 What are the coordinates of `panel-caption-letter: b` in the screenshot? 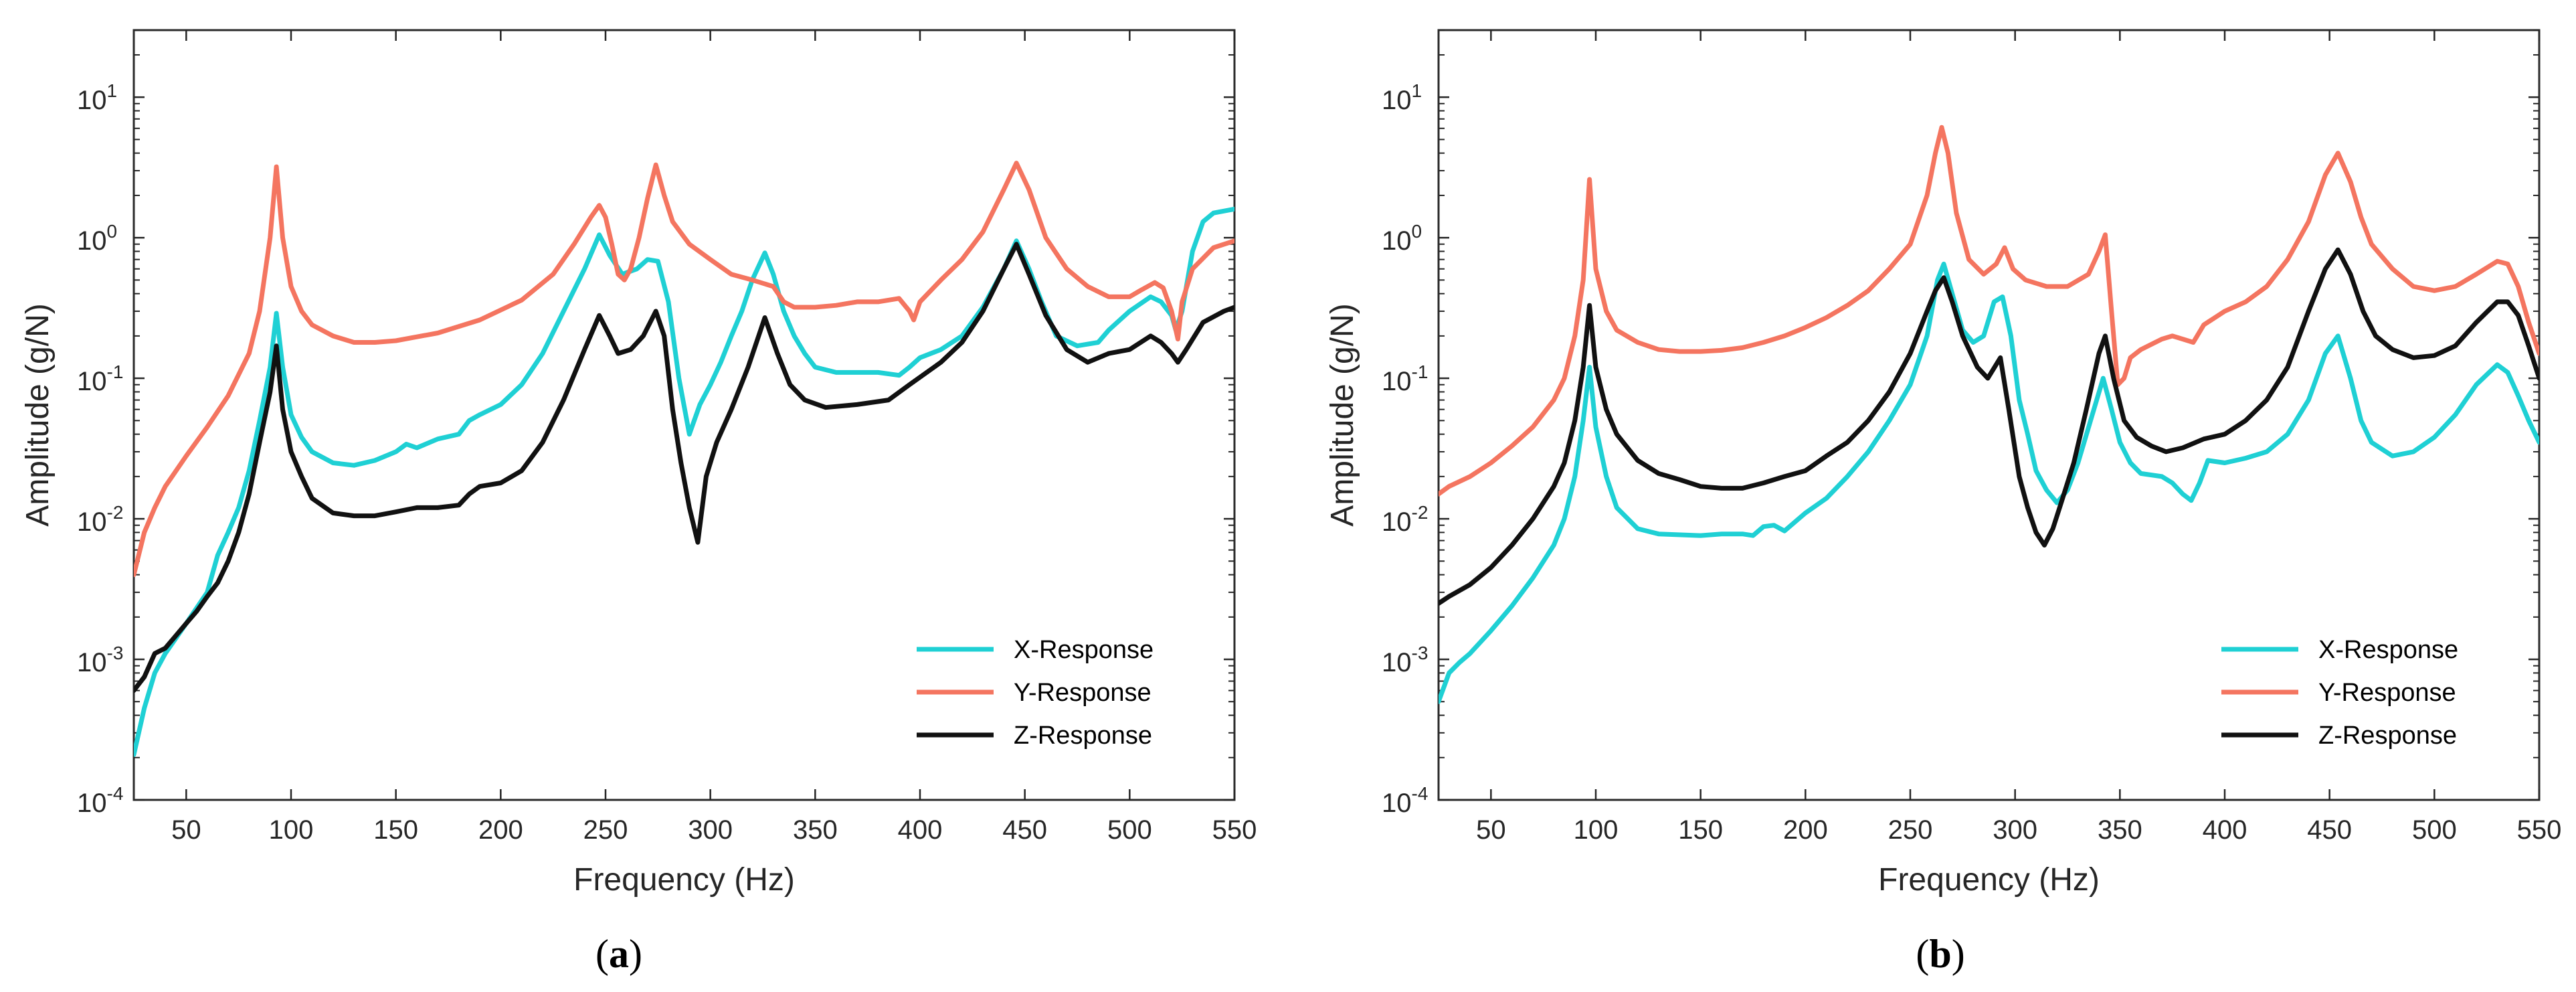 It's located at (1940, 954).